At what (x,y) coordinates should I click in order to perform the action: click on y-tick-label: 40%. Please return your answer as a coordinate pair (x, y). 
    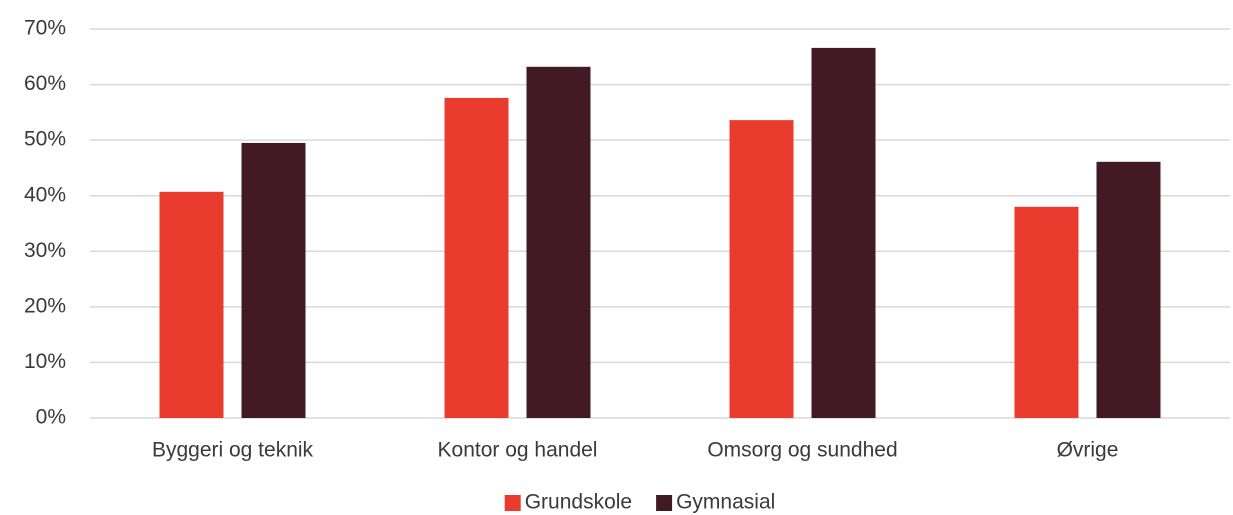
    Looking at the image, I should click on (45, 194).